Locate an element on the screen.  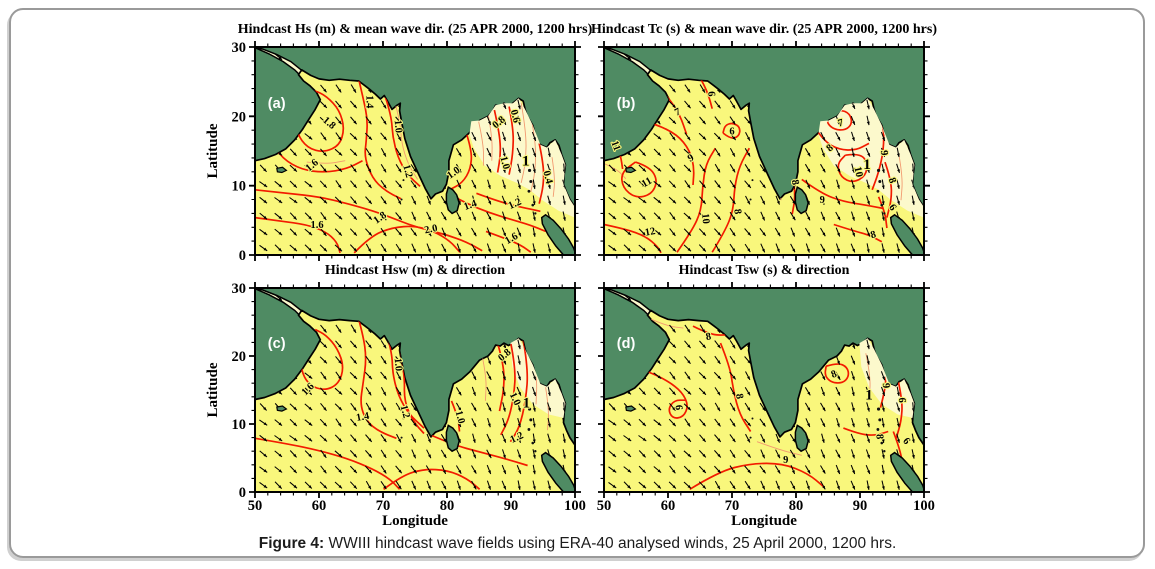
contour-label: 2.0 is located at coordinates (431, 229).